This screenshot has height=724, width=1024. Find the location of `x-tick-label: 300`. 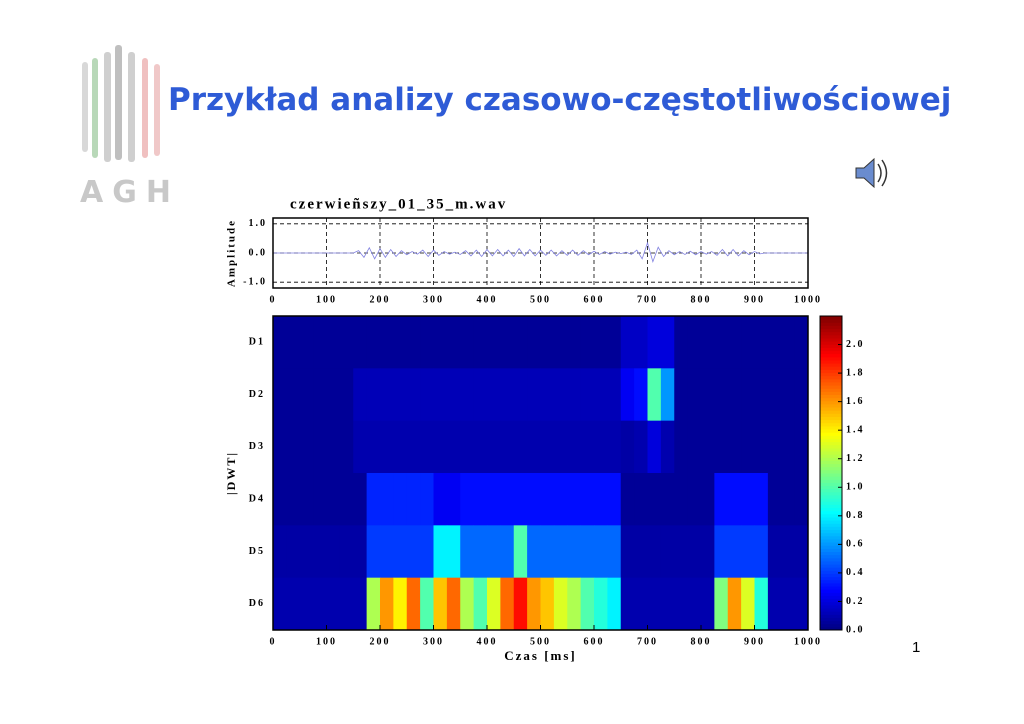

x-tick-label: 300 is located at coordinates (433, 299).